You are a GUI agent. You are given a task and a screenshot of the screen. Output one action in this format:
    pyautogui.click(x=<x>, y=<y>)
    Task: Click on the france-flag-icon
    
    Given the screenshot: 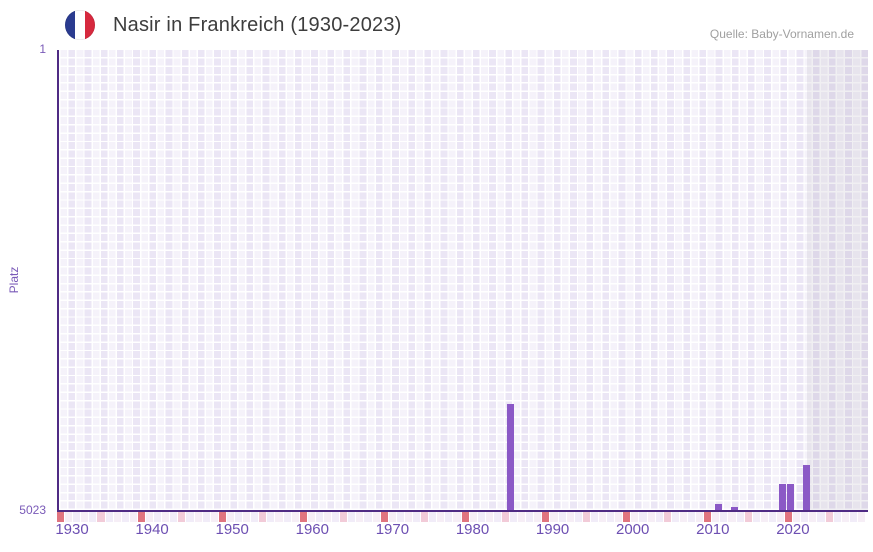 What is the action you would take?
    pyautogui.click(x=80, y=25)
    